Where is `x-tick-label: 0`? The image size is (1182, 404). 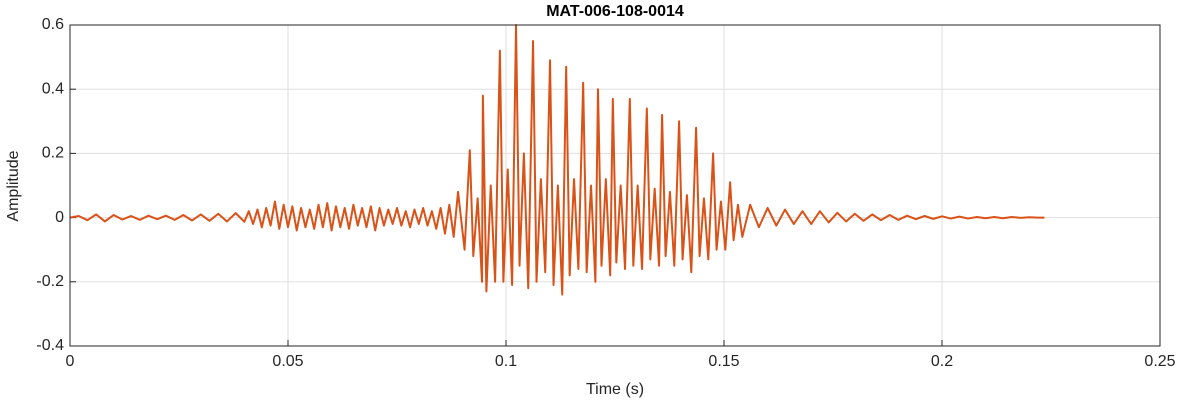
x-tick-label: 0 is located at coordinates (70, 361).